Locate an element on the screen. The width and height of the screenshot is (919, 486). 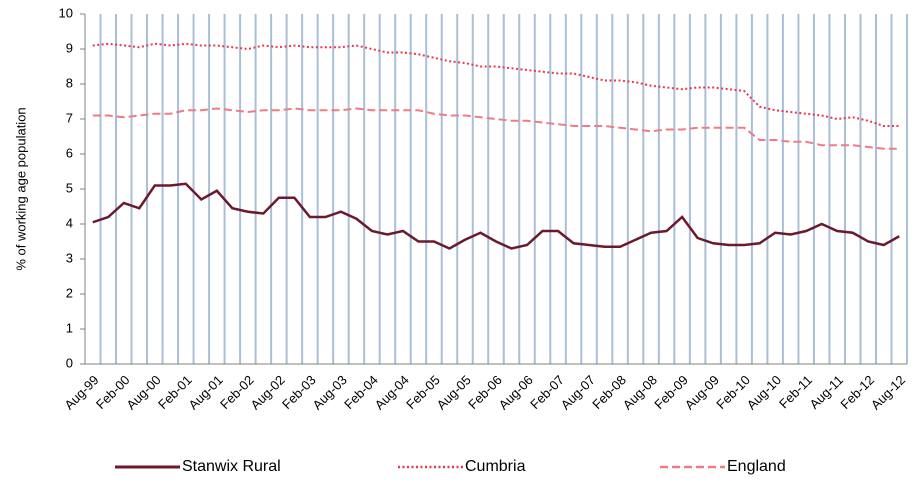
y-tick-label: 0 is located at coordinates (69, 362).